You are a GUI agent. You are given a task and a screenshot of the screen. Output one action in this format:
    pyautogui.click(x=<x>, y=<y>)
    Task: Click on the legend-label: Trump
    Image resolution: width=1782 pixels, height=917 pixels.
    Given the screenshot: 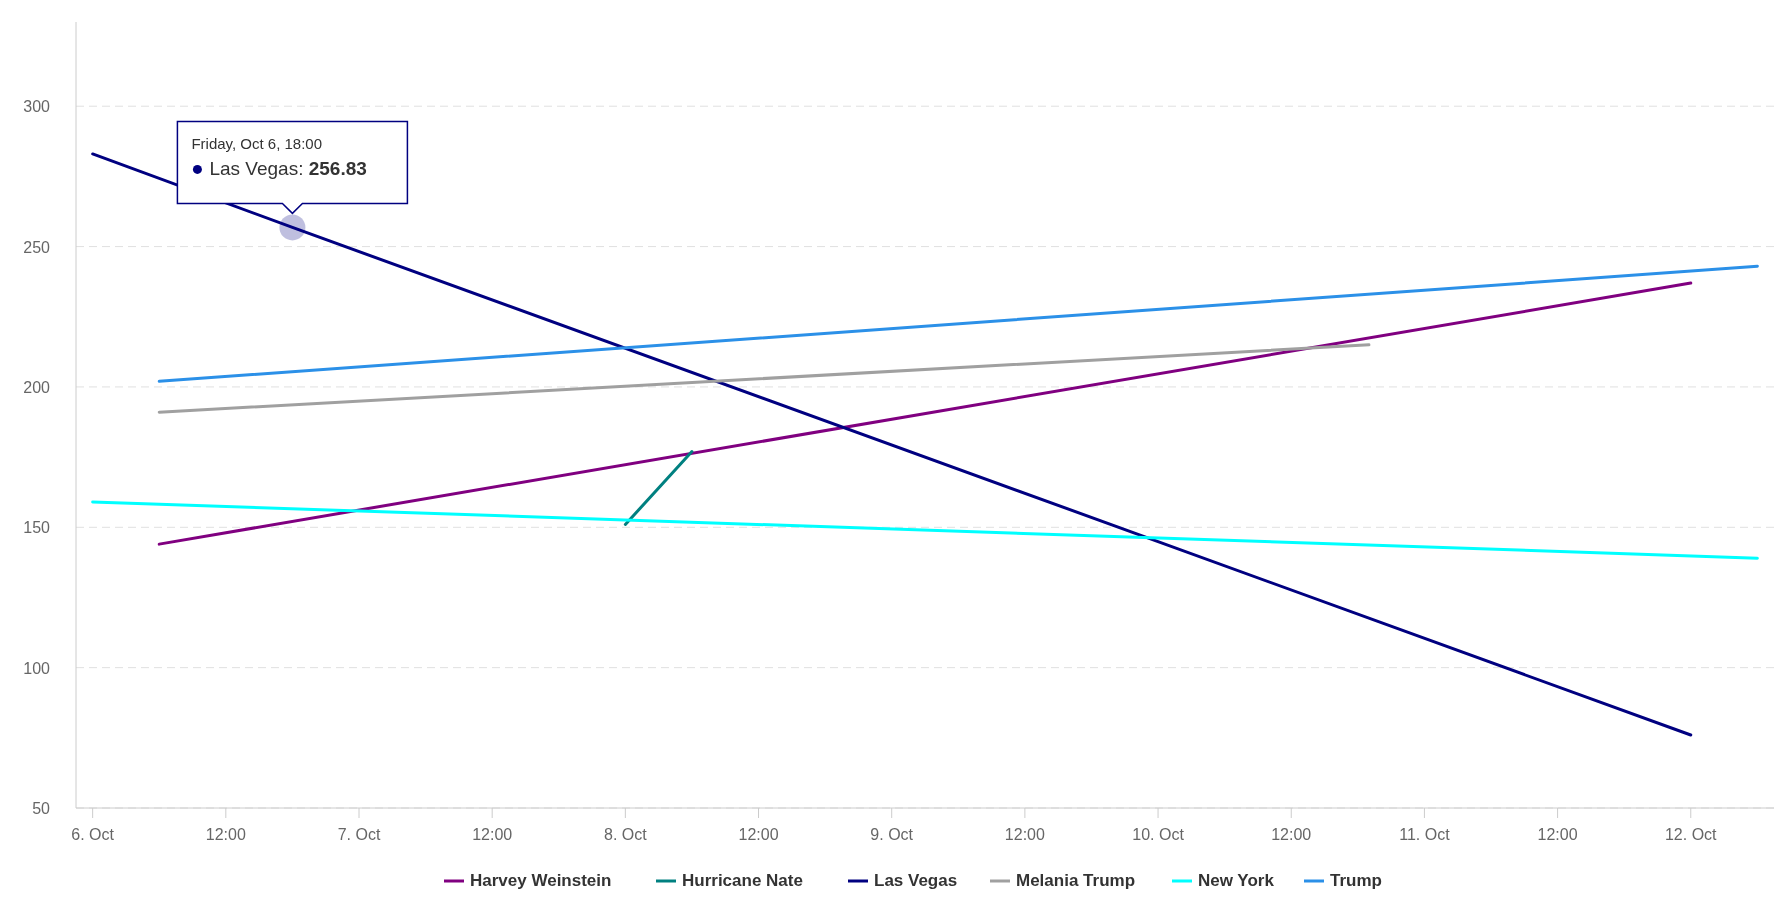 What is the action you would take?
    pyautogui.click(x=1356, y=880)
    